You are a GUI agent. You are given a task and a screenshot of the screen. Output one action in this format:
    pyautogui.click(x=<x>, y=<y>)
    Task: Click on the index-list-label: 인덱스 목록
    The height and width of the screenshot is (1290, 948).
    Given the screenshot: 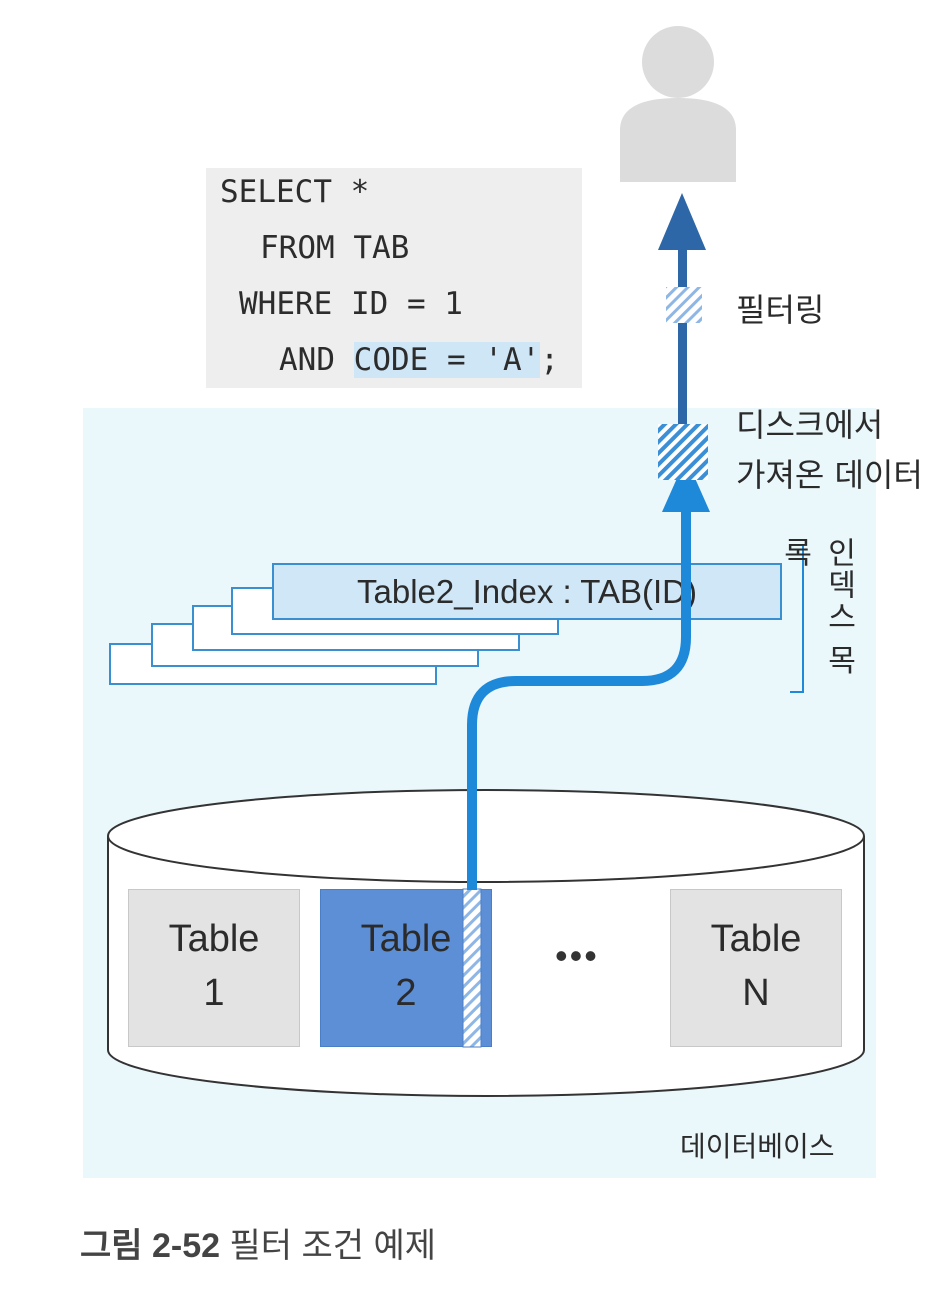 What is the action you would take?
    pyautogui.click(x=816, y=607)
    